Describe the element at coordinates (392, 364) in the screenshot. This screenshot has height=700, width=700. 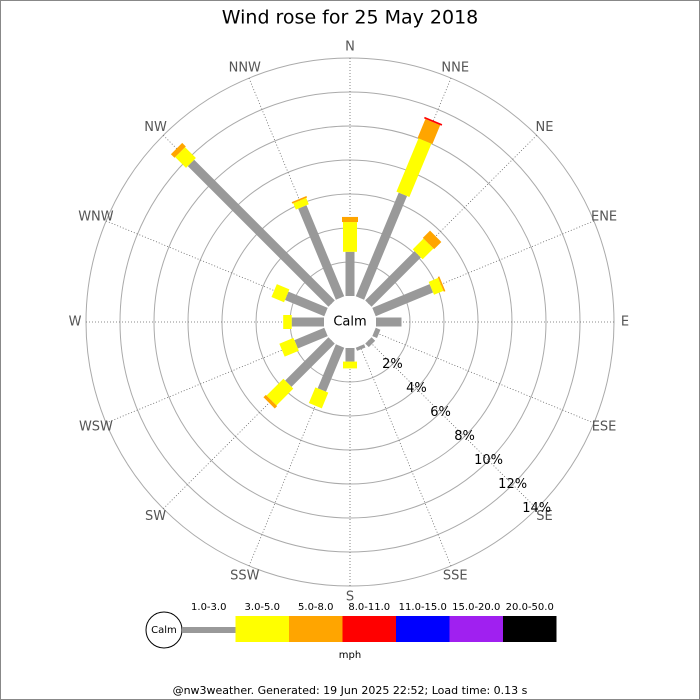
I see `r-tick-label: 2%` at that location.